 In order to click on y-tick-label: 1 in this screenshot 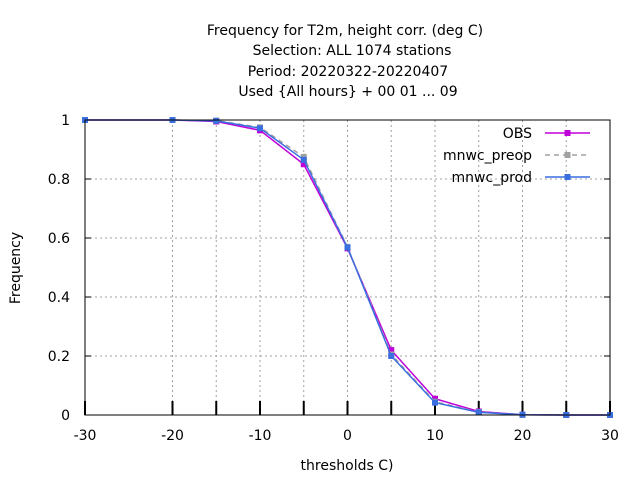, I will do `click(65, 121)`.